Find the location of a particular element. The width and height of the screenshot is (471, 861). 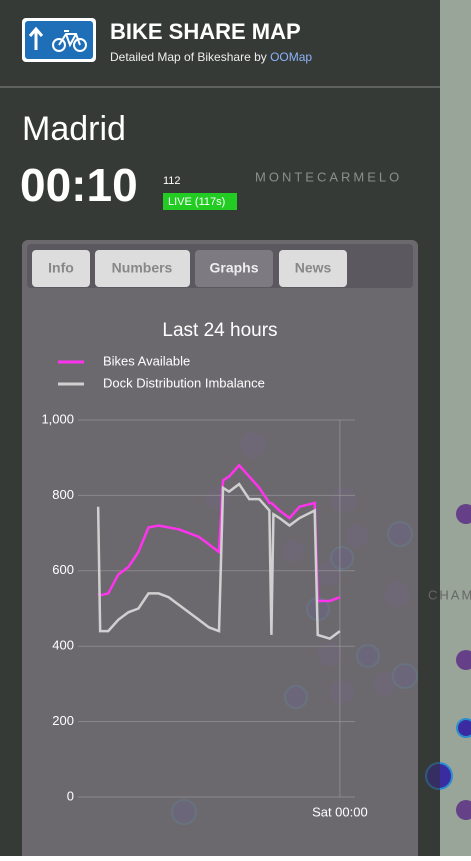

count: 112 is located at coordinates (172, 181).